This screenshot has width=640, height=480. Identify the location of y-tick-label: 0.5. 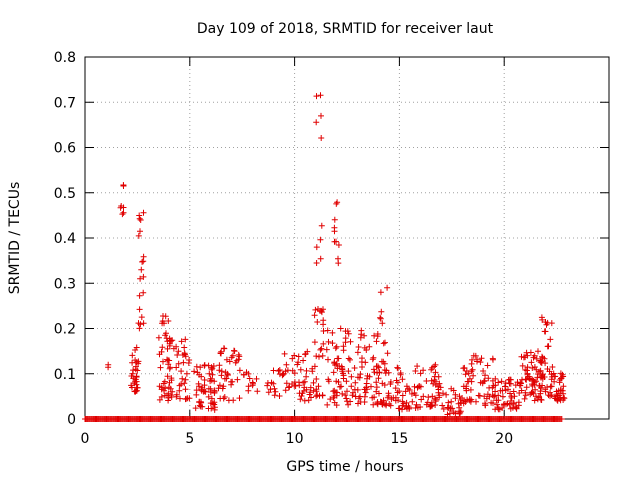
(65, 194).